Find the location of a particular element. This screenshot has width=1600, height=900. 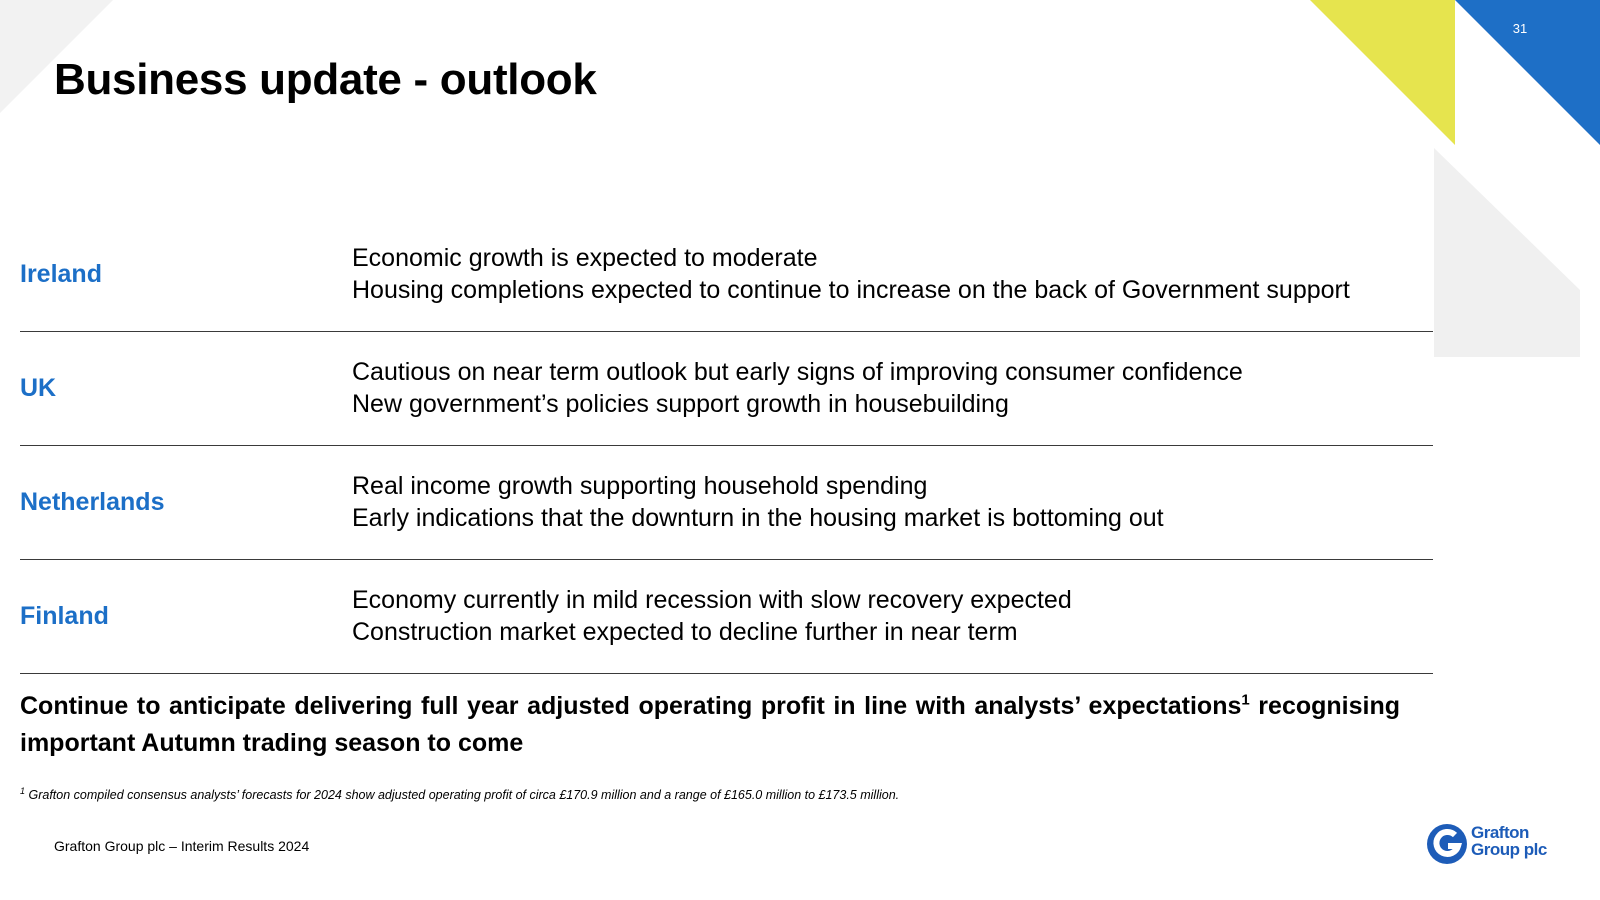

row-label: Netherlands is located at coordinates (92, 501).